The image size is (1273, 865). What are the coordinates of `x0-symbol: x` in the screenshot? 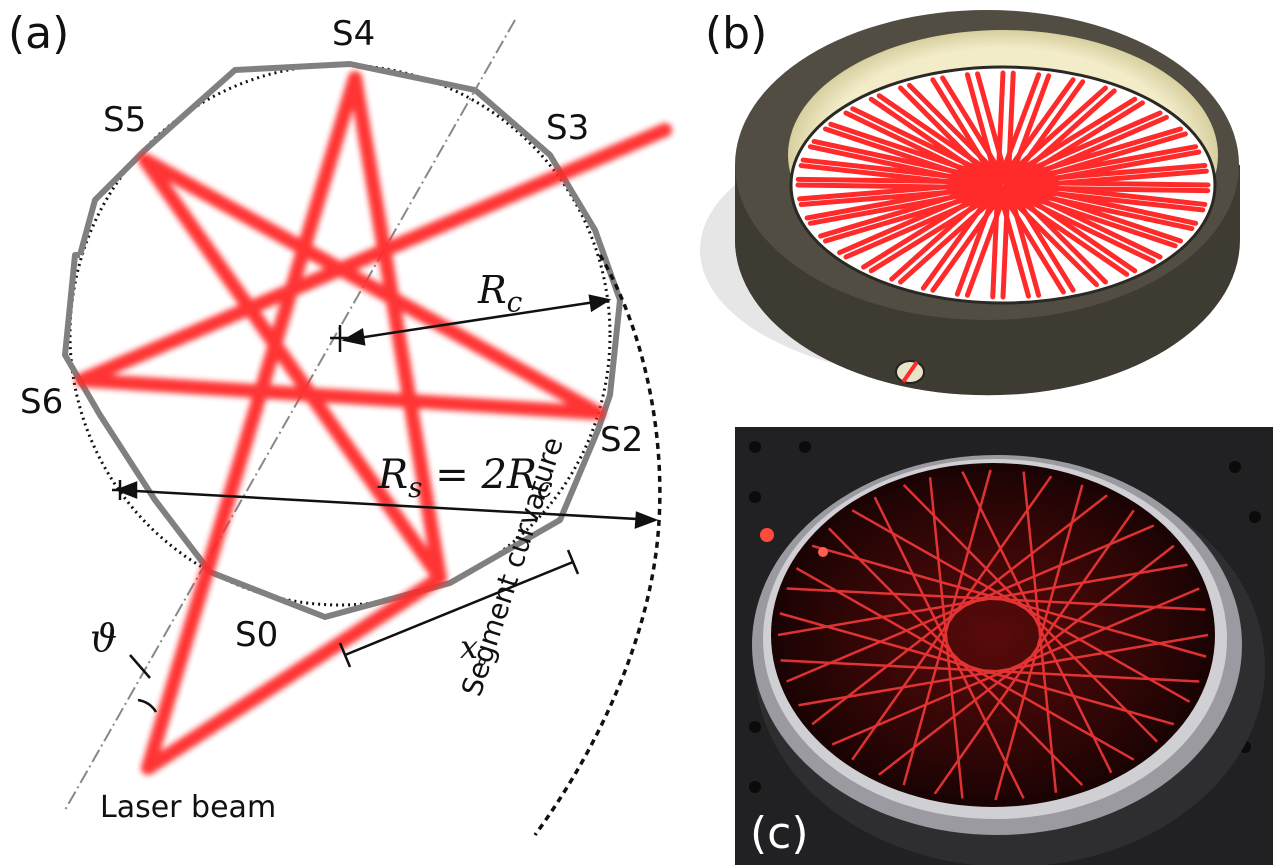 It's located at (469, 647).